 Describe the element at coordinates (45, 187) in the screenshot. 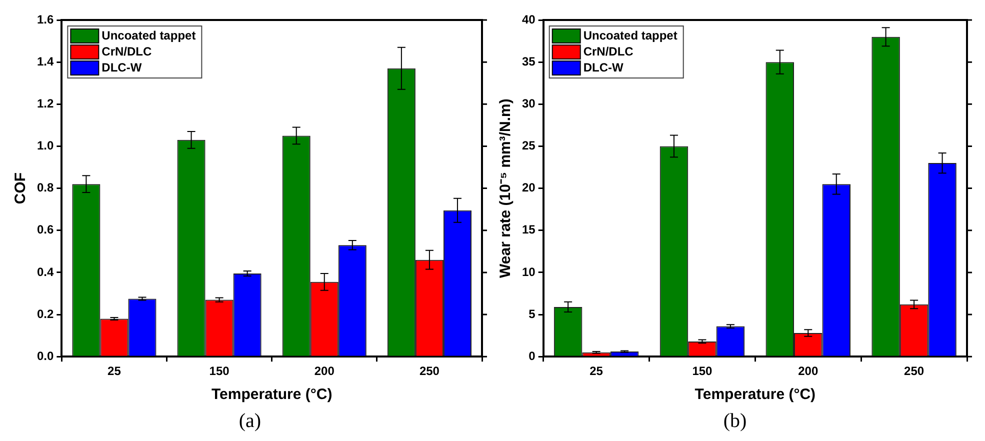

I see `y-tick-label: 0.8` at that location.